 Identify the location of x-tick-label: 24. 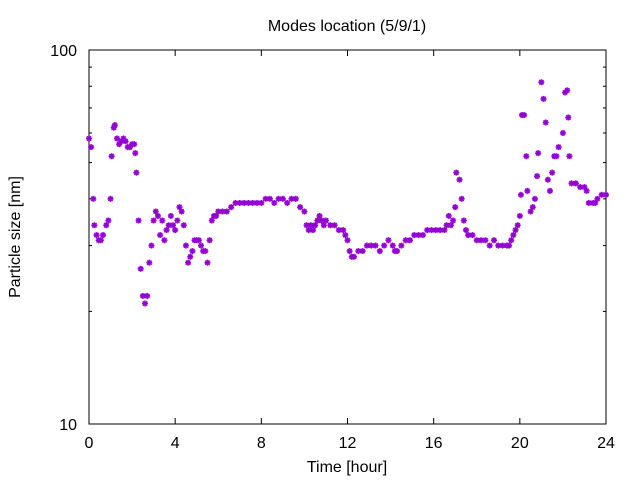
(606, 443).